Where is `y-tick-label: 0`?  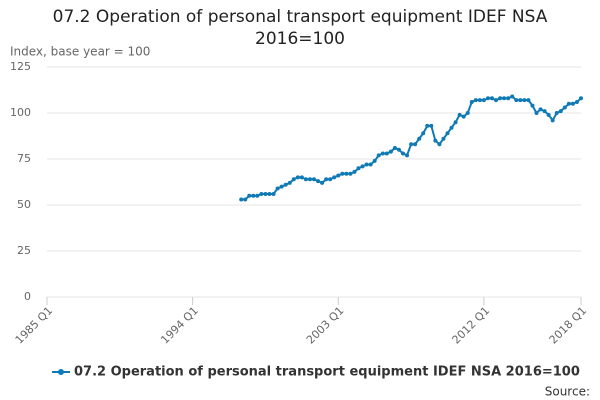
y-tick-label: 0 is located at coordinates (27, 296).